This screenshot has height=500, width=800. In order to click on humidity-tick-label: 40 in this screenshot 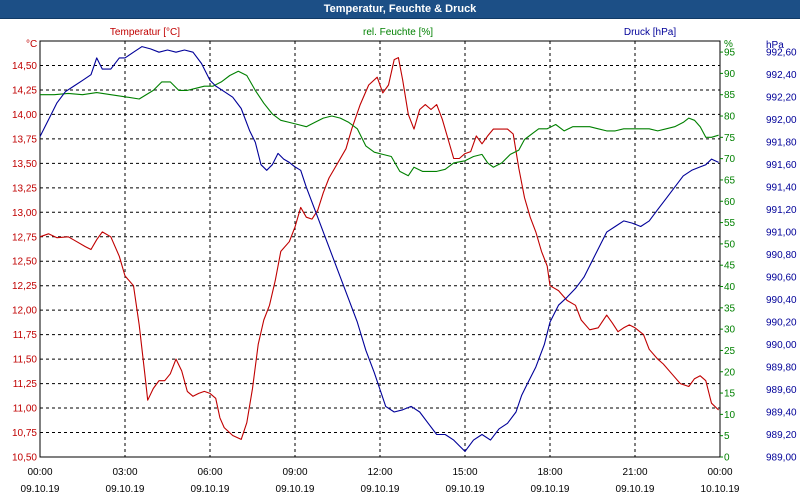, I will do `click(730, 287)`.